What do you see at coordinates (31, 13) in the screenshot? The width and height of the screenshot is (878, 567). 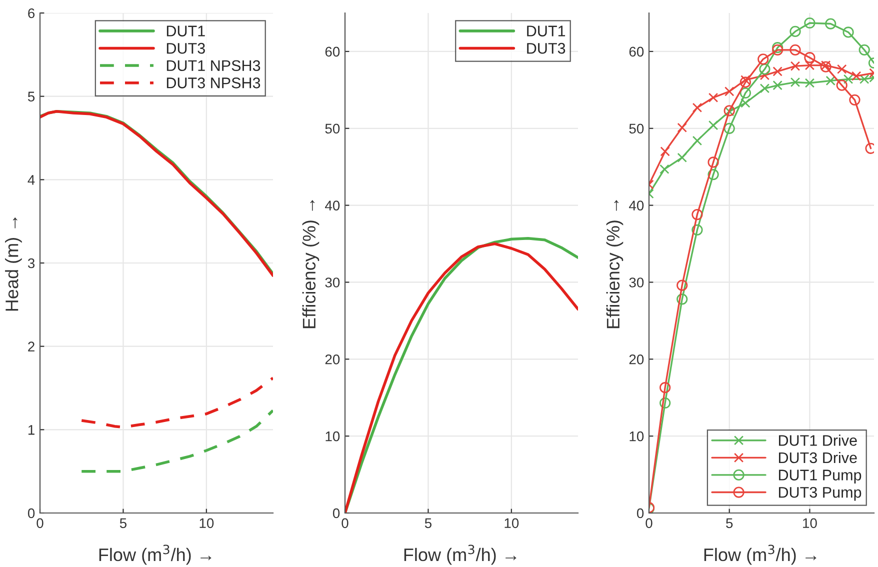 I see `y-tick-label: 6` at bounding box center [31, 13].